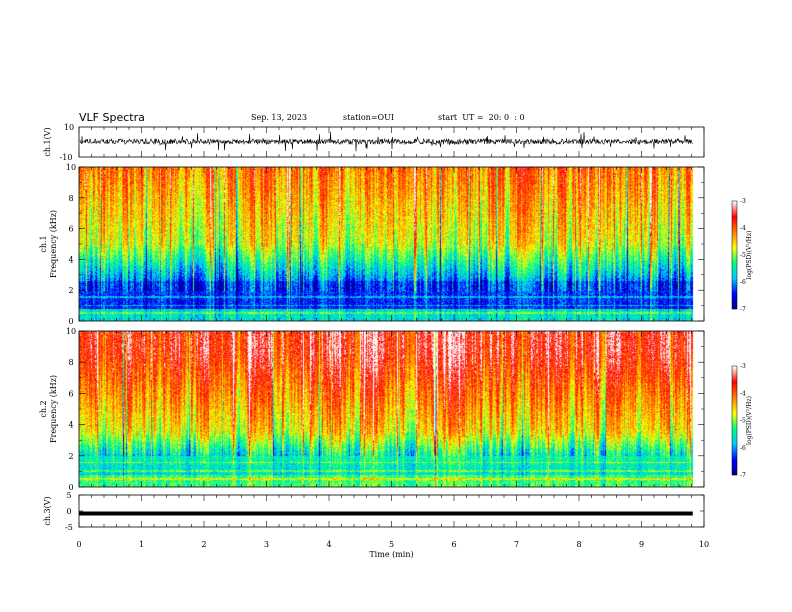  Describe the element at coordinates (368, 117) in the screenshot. I see `station-label: station=OUI` at that location.